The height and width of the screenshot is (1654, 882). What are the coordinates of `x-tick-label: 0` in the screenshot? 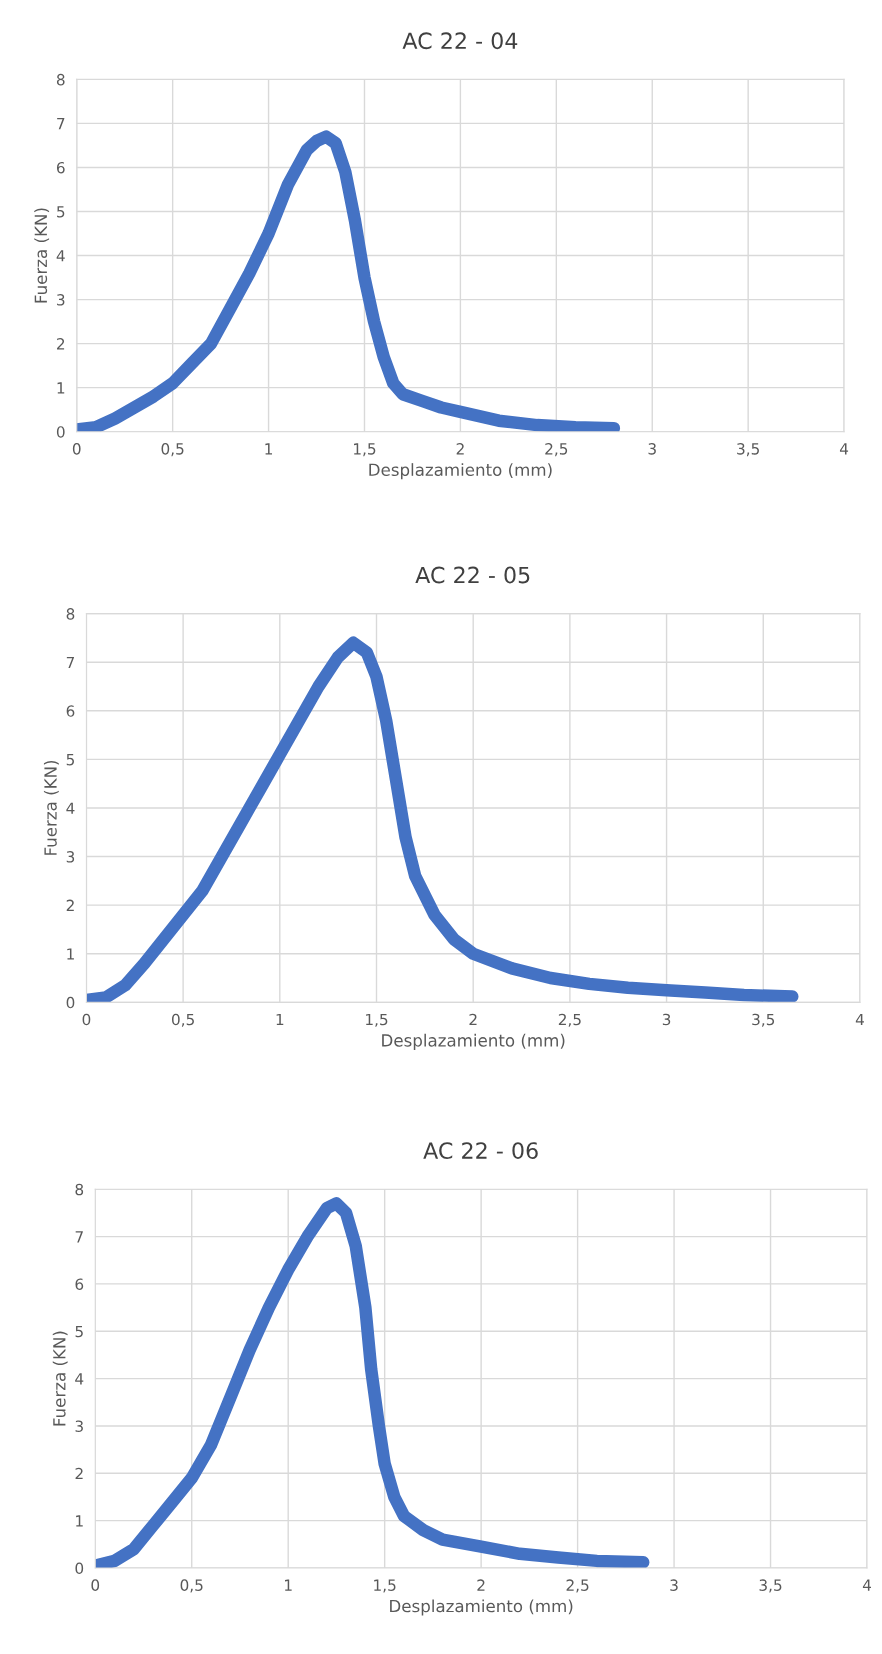 It's located at (95, 1585).